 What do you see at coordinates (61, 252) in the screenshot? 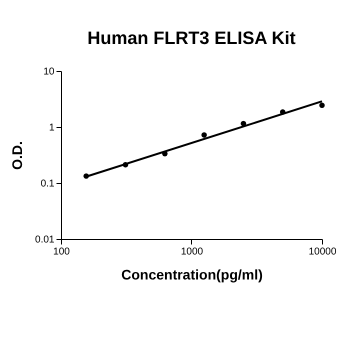
I see `x-tick-label: 100` at bounding box center [61, 252].